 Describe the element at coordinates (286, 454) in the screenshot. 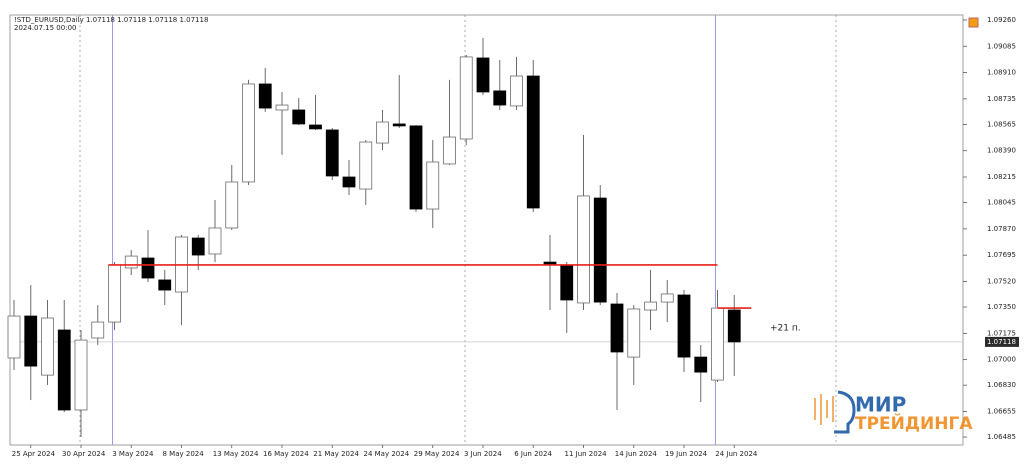

I see `x-tick-label: 16 May 2024` at that location.